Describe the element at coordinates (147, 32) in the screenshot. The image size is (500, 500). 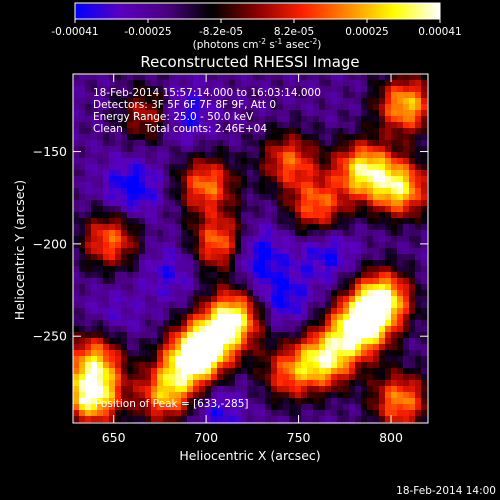
I see `colorbar-tick-label: -0.00025` at that location.